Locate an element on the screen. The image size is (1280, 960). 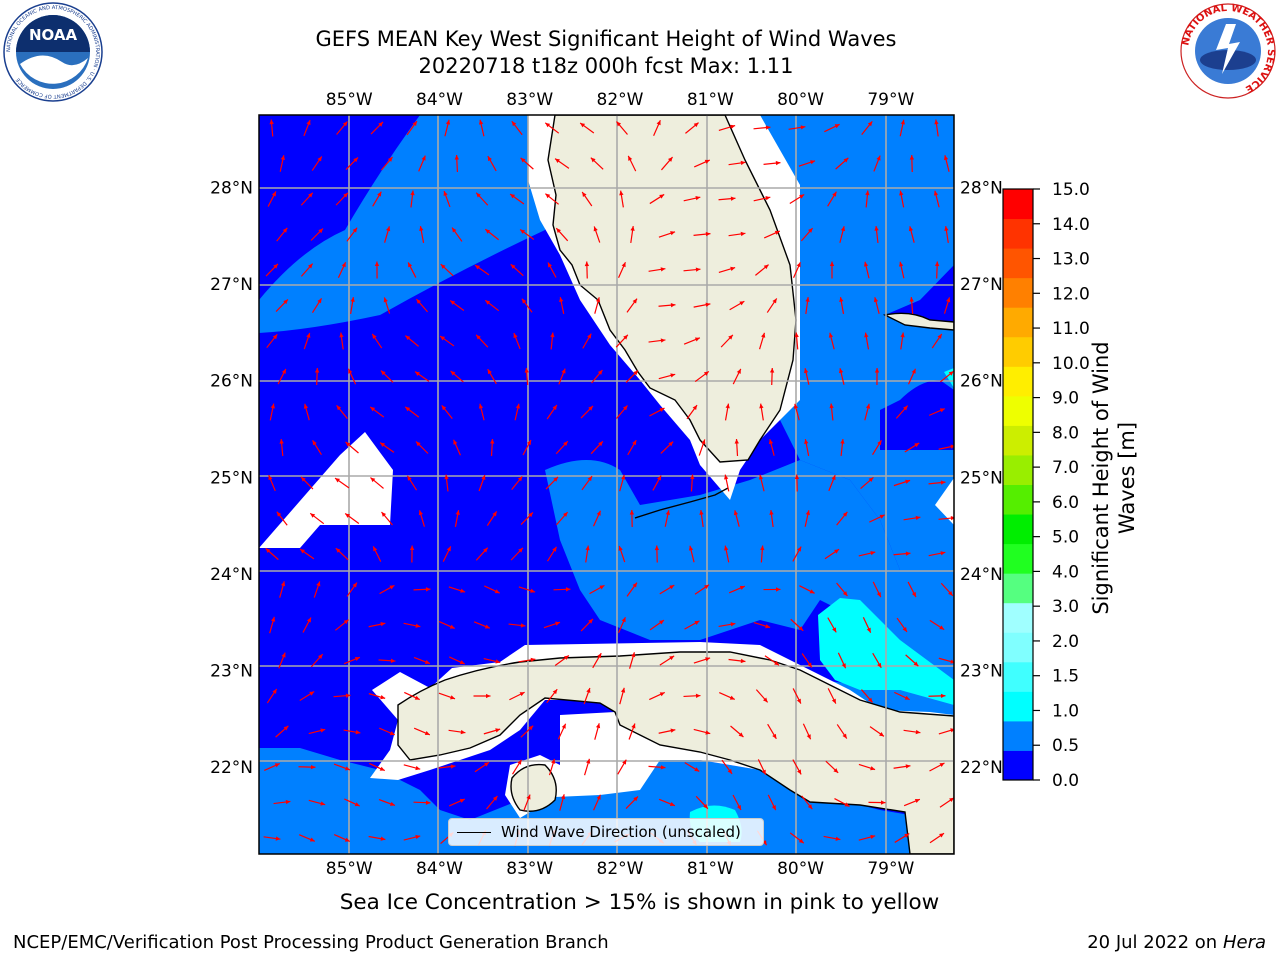
colorbar-frame is located at coordinates (1018, 484).